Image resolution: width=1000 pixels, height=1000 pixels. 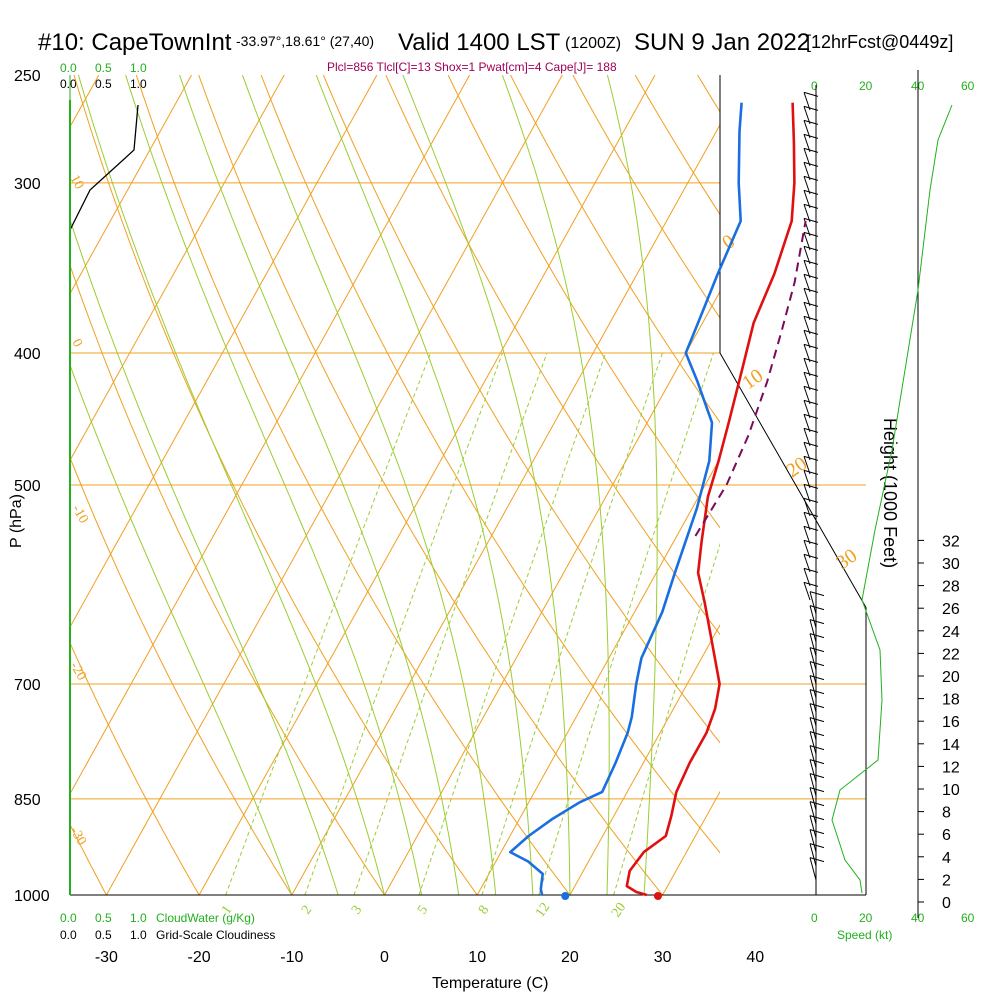 What do you see at coordinates (104, 167) in the screenshot?
I see `cloudiness-line` at bounding box center [104, 167].